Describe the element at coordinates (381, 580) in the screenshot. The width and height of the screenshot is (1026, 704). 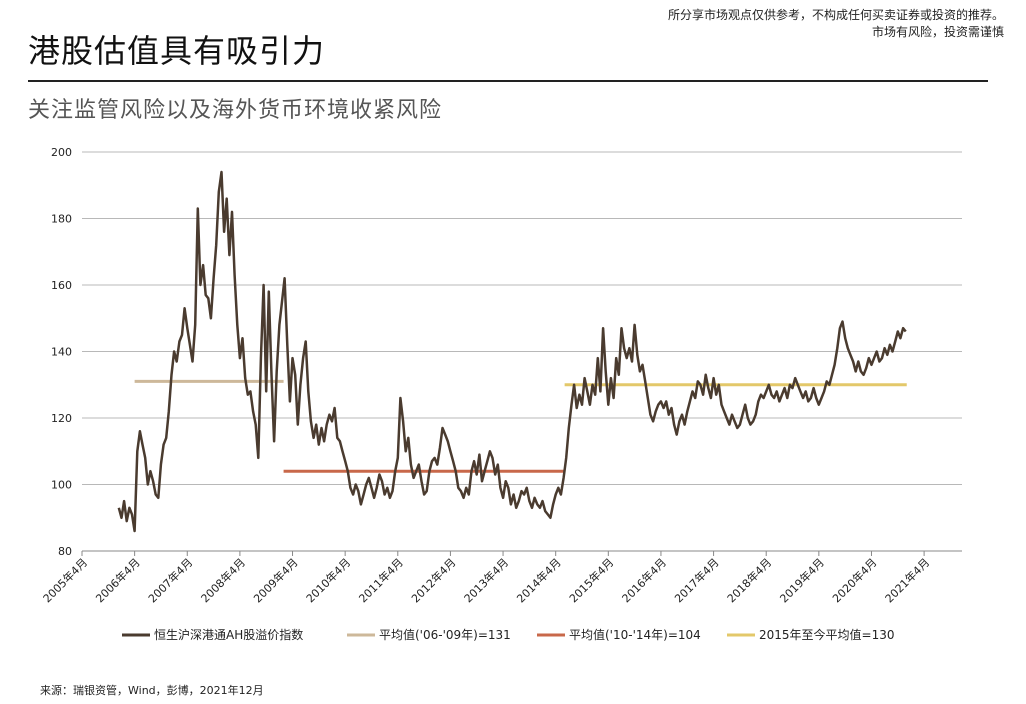
I see `x-tick-label: 2011年4月` at that location.